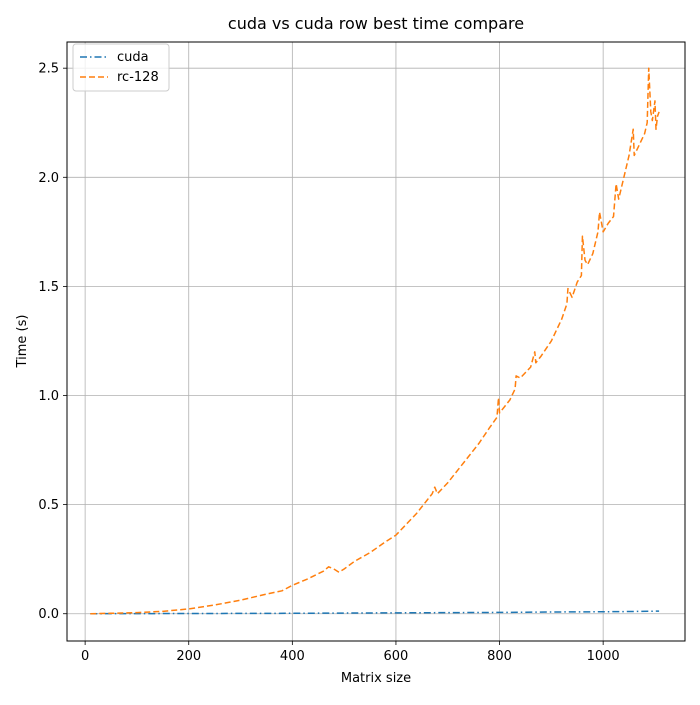 This screenshot has height=705, width=700. What do you see at coordinates (292, 656) in the screenshot?
I see `x-tick-label: 400` at bounding box center [292, 656].